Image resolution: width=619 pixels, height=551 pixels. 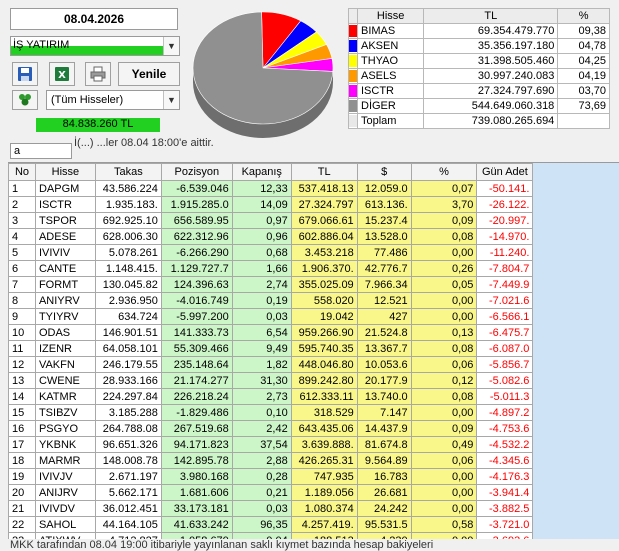 What do you see at coordinates (22, 492) in the screenshot?
I see `grid-cell: 20` at bounding box center [22, 492].